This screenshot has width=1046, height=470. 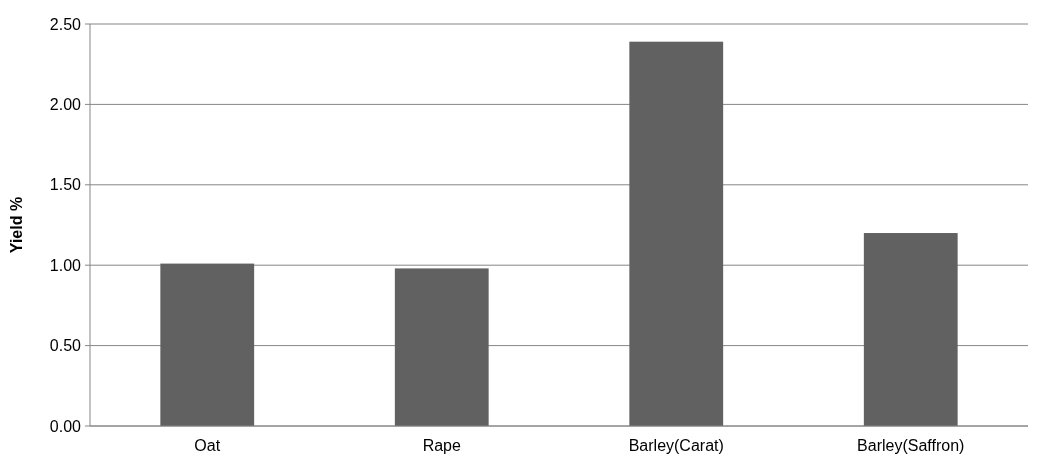 What do you see at coordinates (65, 426) in the screenshot?
I see `y-tick-label: 0.00` at bounding box center [65, 426].